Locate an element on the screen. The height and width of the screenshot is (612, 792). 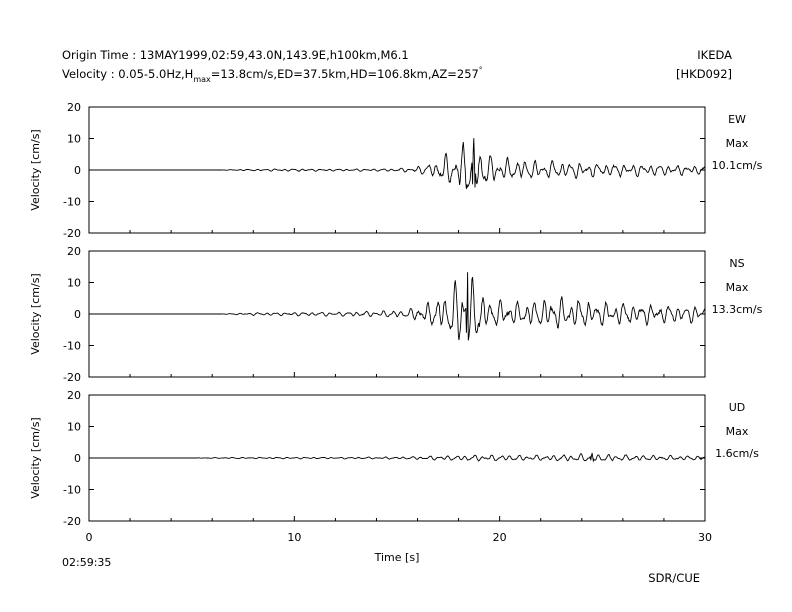
waveform-ew is located at coordinates (464, 164).